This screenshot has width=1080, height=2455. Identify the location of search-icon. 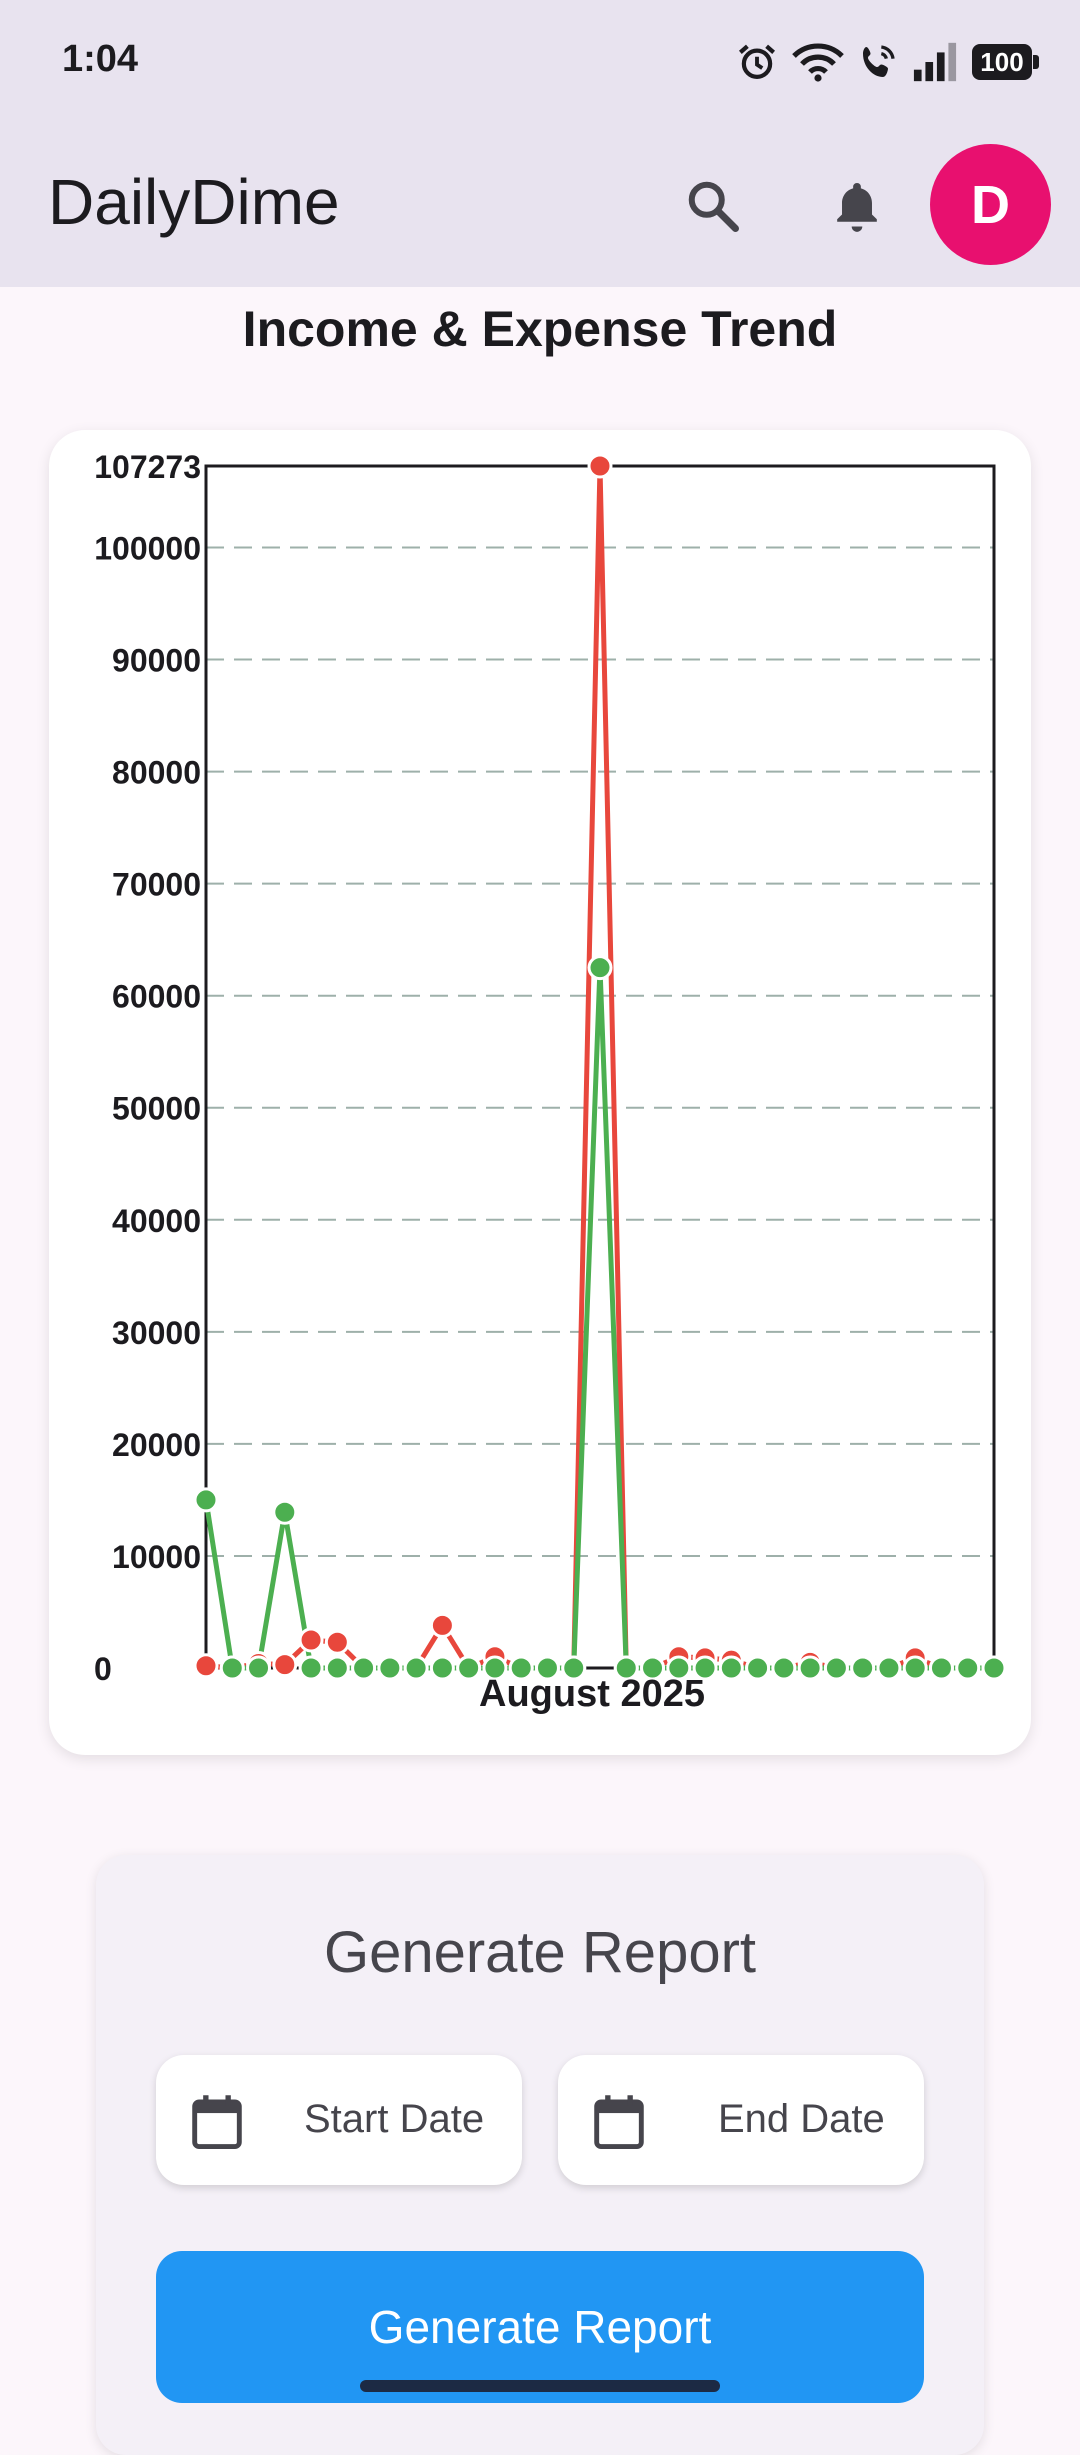
(713, 206).